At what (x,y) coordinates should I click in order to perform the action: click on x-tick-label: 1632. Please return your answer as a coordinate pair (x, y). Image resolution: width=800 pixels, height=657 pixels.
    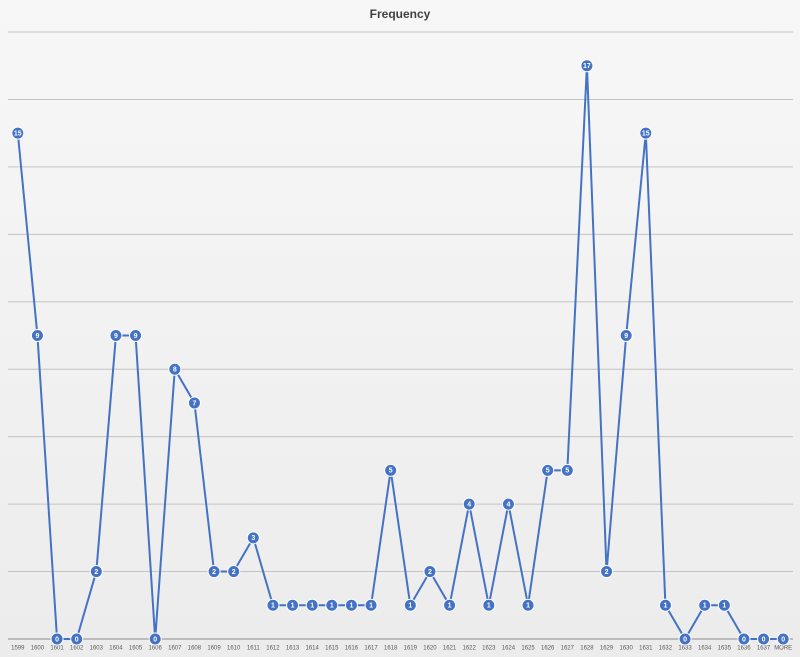
    Looking at the image, I should click on (666, 649).